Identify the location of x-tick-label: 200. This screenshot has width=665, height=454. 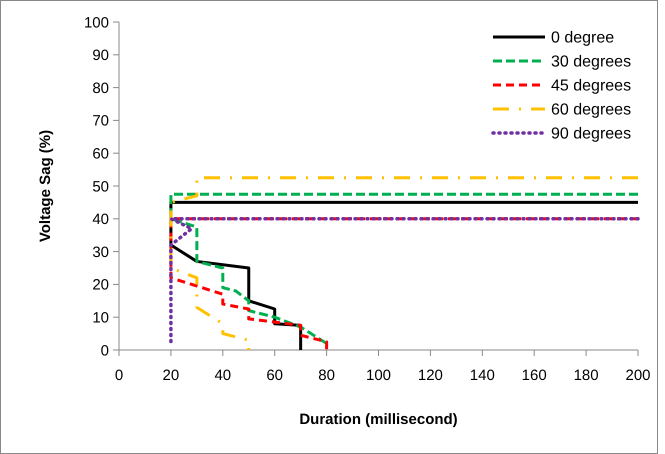
(638, 375).